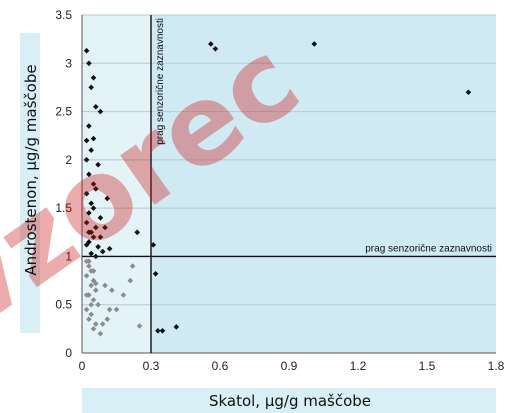 This screenshot has width=506, height=413. What do you see at coordinates (31, 169) in the screenshot?
I see `y-axis-title: Androstenon, µg/g maščobe` at bounding box center [31, 169].